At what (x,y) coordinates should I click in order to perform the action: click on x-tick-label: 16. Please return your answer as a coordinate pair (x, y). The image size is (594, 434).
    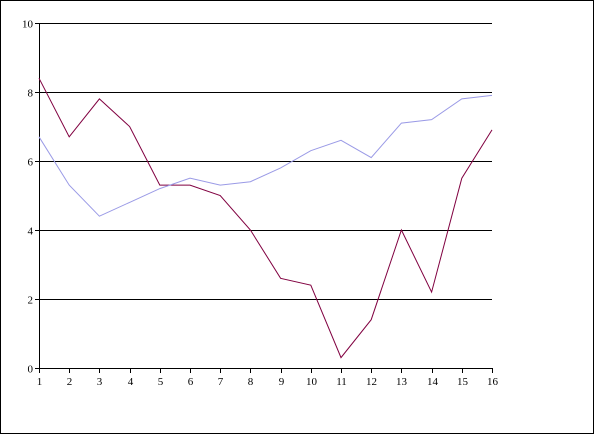
    Looking at the image, I should click on (493, 382).